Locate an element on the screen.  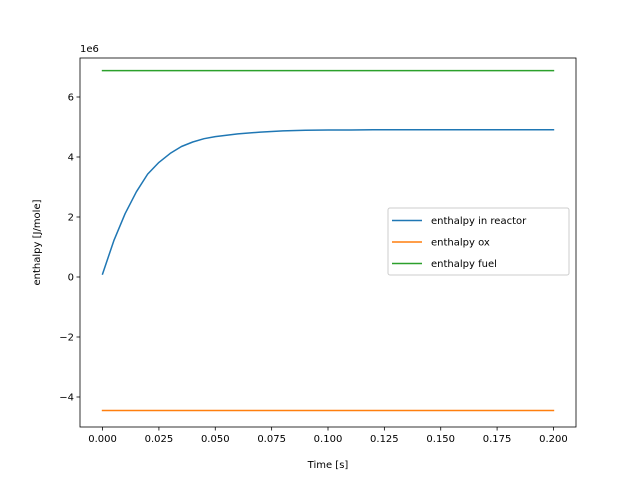
x-tick-label: 0.175 is located at coordinates (497, 439).